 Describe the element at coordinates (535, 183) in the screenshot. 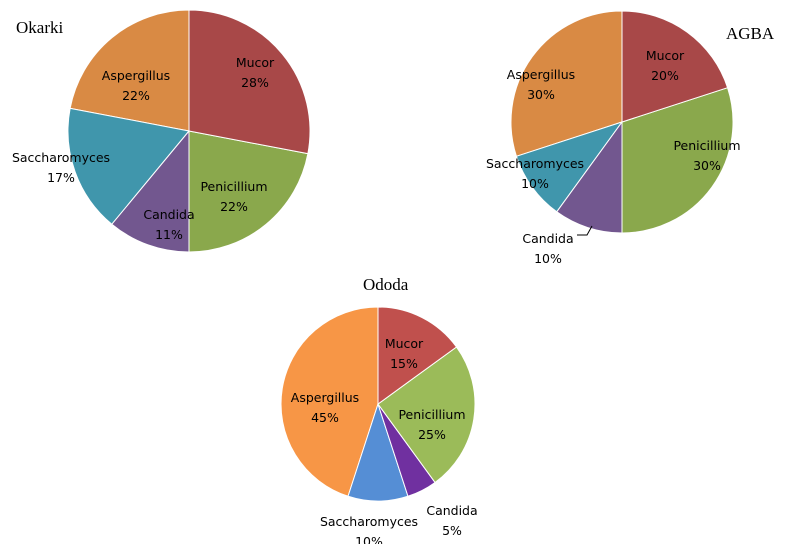

I see `agba-value-saccharomyces: 10%` at that location.